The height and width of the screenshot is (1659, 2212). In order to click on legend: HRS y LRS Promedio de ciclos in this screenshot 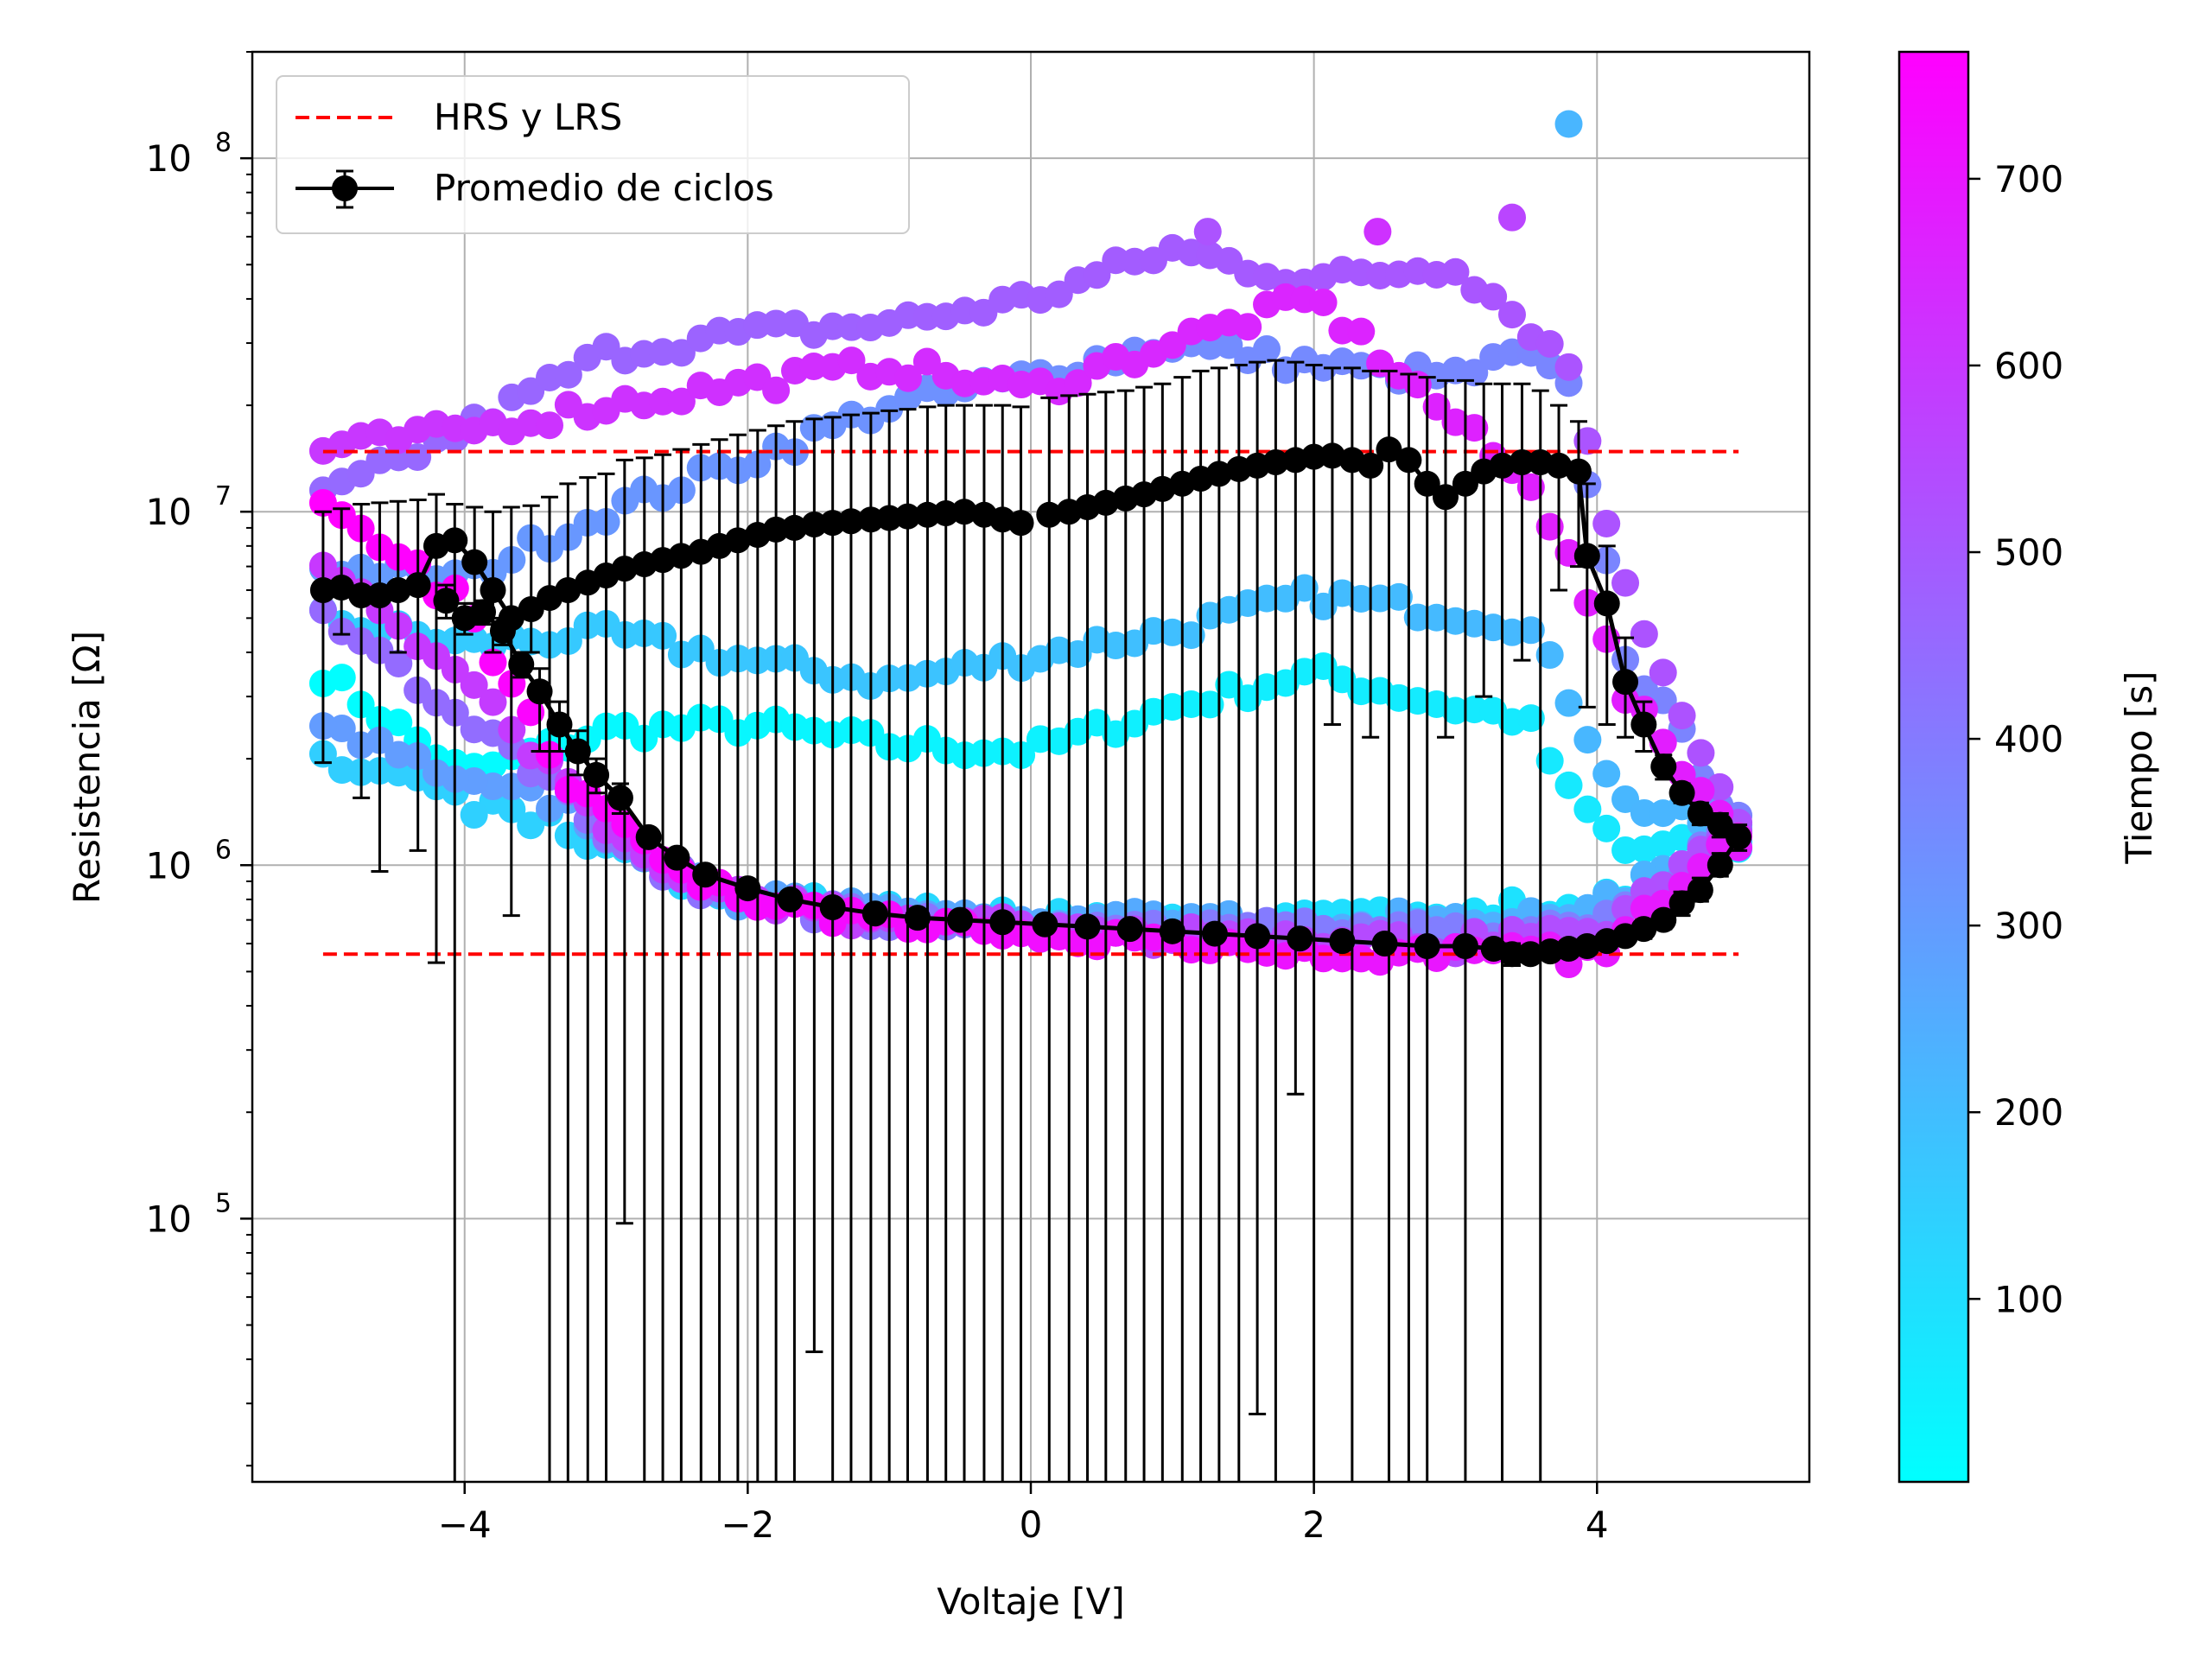, I will do `click(593, 154)`.